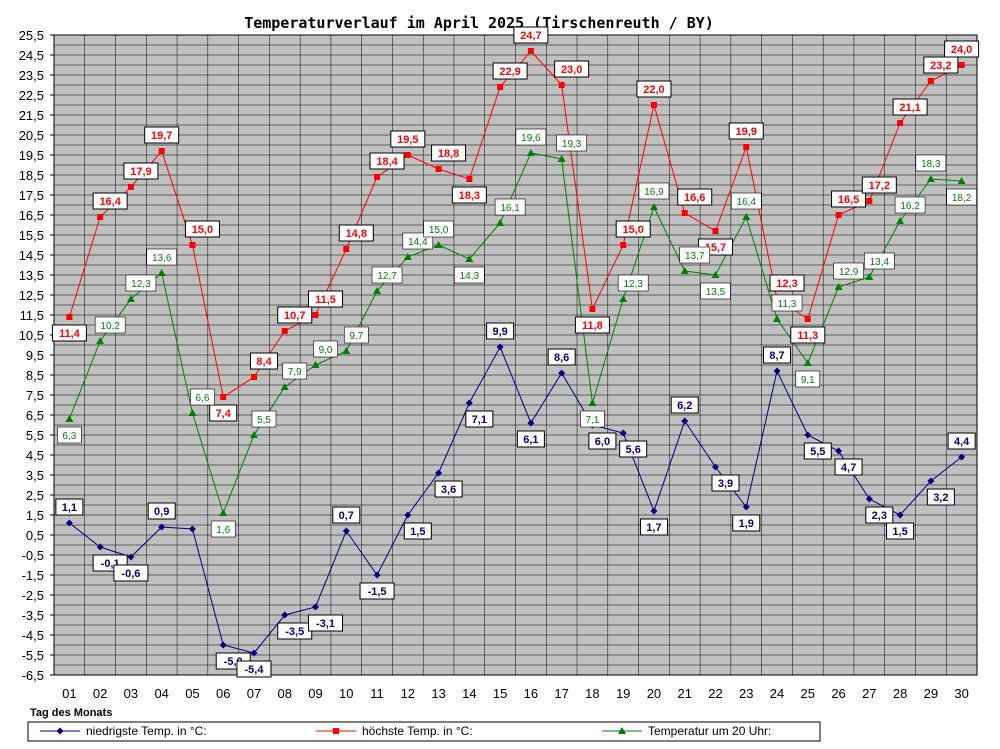 The image size is (1000, 749). I want to click on data-label-text: 9,0, so click(326, 350).